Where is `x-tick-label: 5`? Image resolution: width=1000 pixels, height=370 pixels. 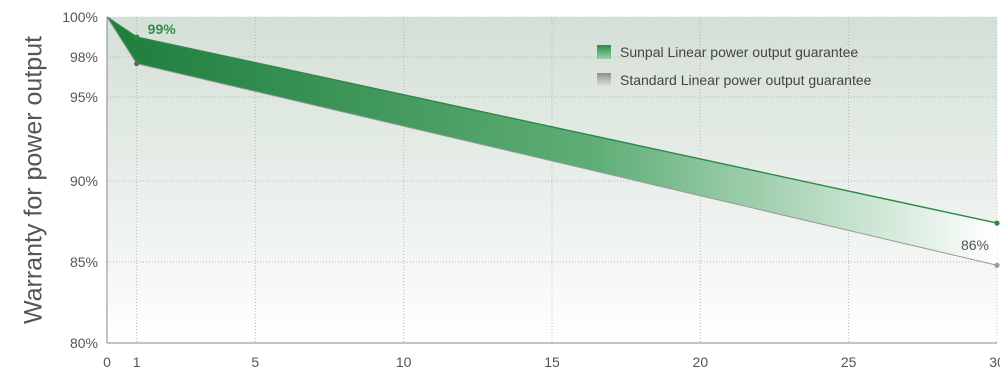 x-tick-label: 5 is located at coordinates (255, 362).